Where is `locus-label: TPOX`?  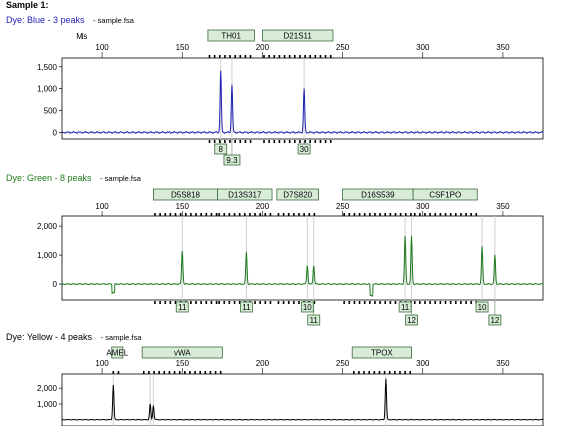 locus-label: TPOX is located at coordinates (382, 353).